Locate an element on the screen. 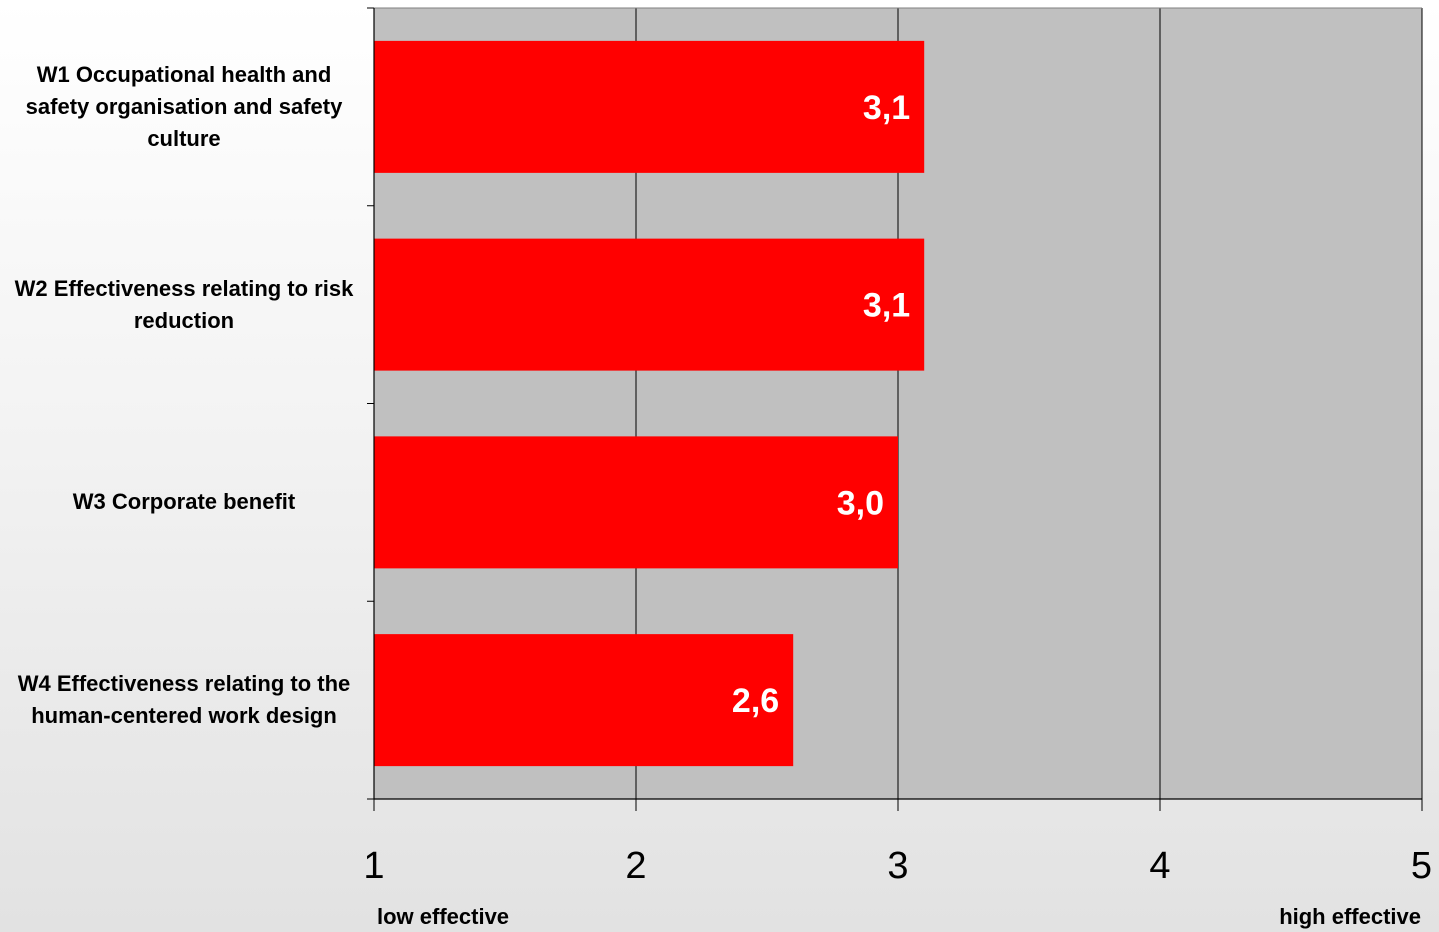  tick-labels: 1 2 3 4 5 is located at coordinates (897, 866).